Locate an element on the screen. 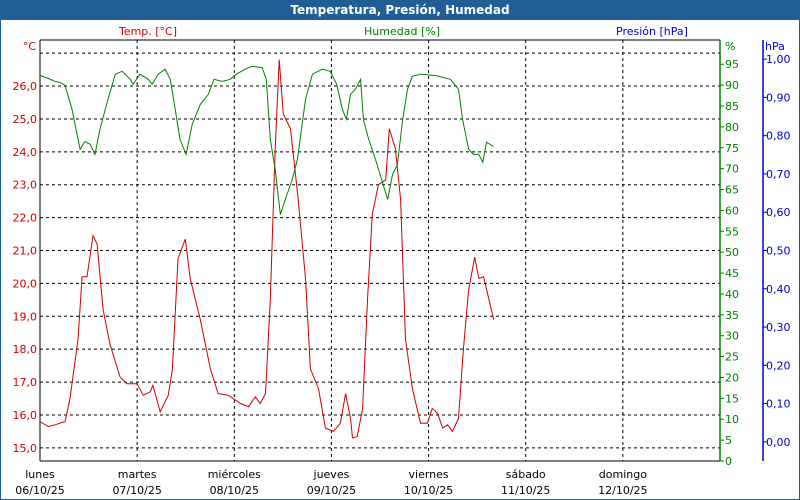 This screenshot has height=500, width=800. day-date-label: 12/10/25 is located at coordinates (622, 490).